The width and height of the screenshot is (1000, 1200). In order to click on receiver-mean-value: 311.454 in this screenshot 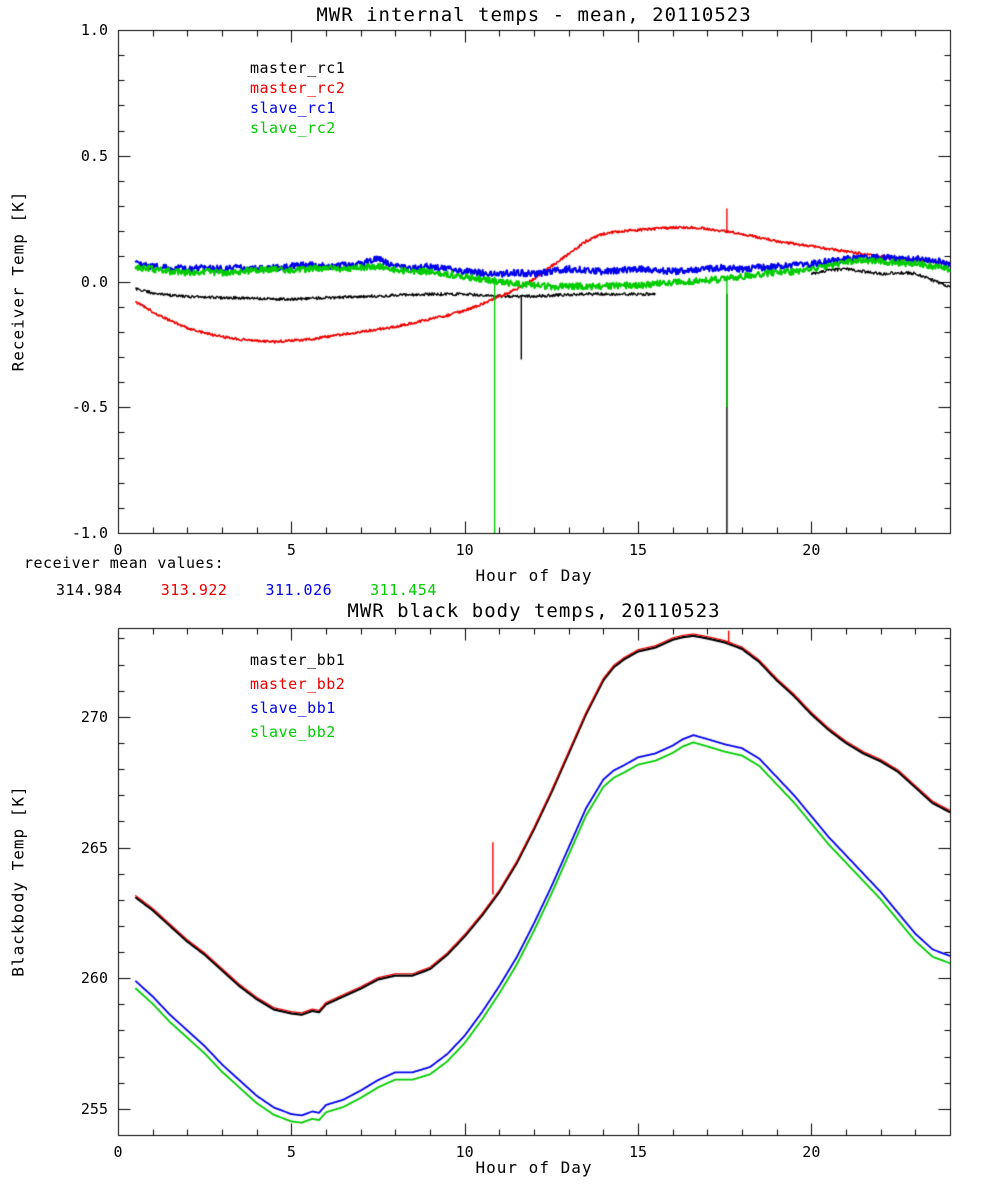, I will do `click(403, 590)`.